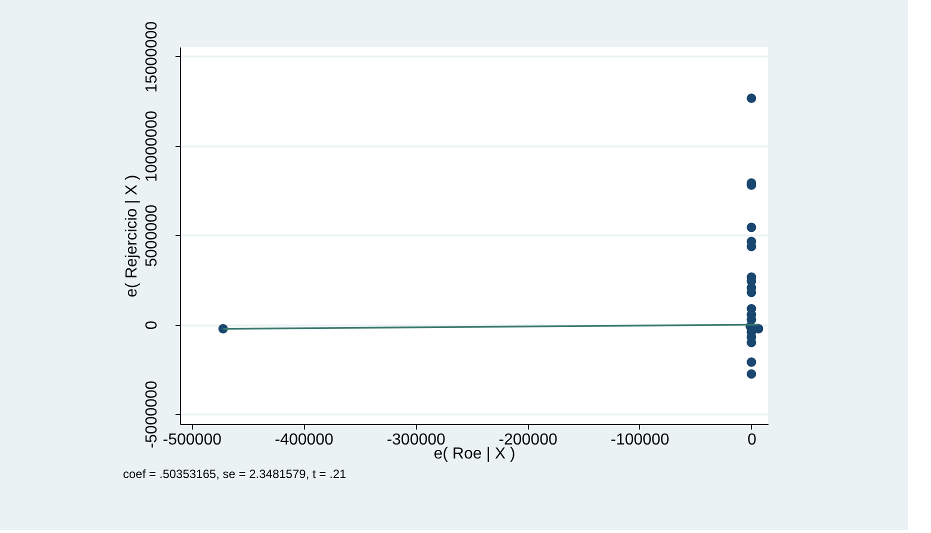 The image size is (931, 533). What do you see at coordinates (152, 325) in the screenshot?
I see `y-tick-label: 0` at bounding box center [152, 325].